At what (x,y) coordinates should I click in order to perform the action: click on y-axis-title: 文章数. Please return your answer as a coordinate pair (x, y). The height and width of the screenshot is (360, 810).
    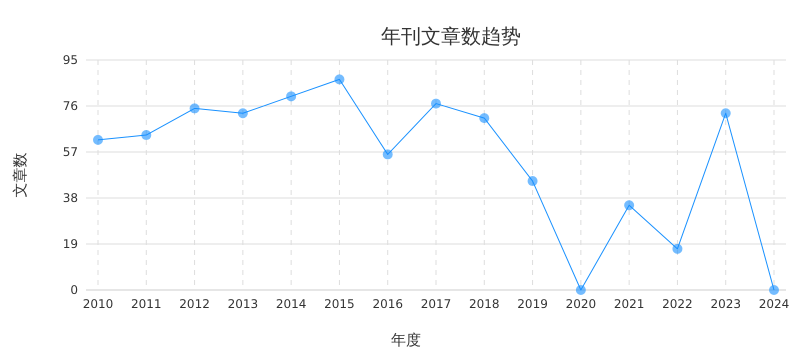
    Looking at the image, I should click on (20, 175).